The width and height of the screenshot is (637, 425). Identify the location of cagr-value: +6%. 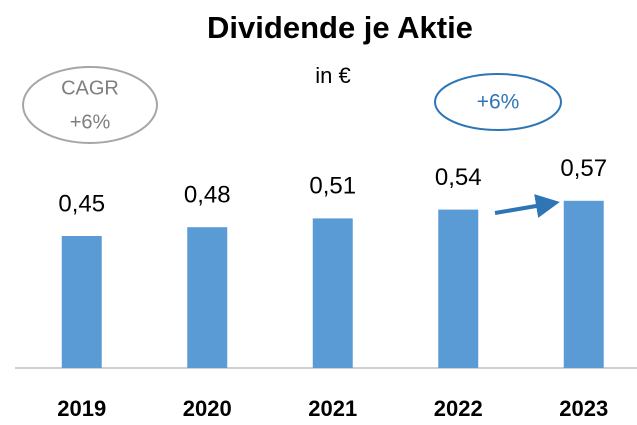
(90, 122).